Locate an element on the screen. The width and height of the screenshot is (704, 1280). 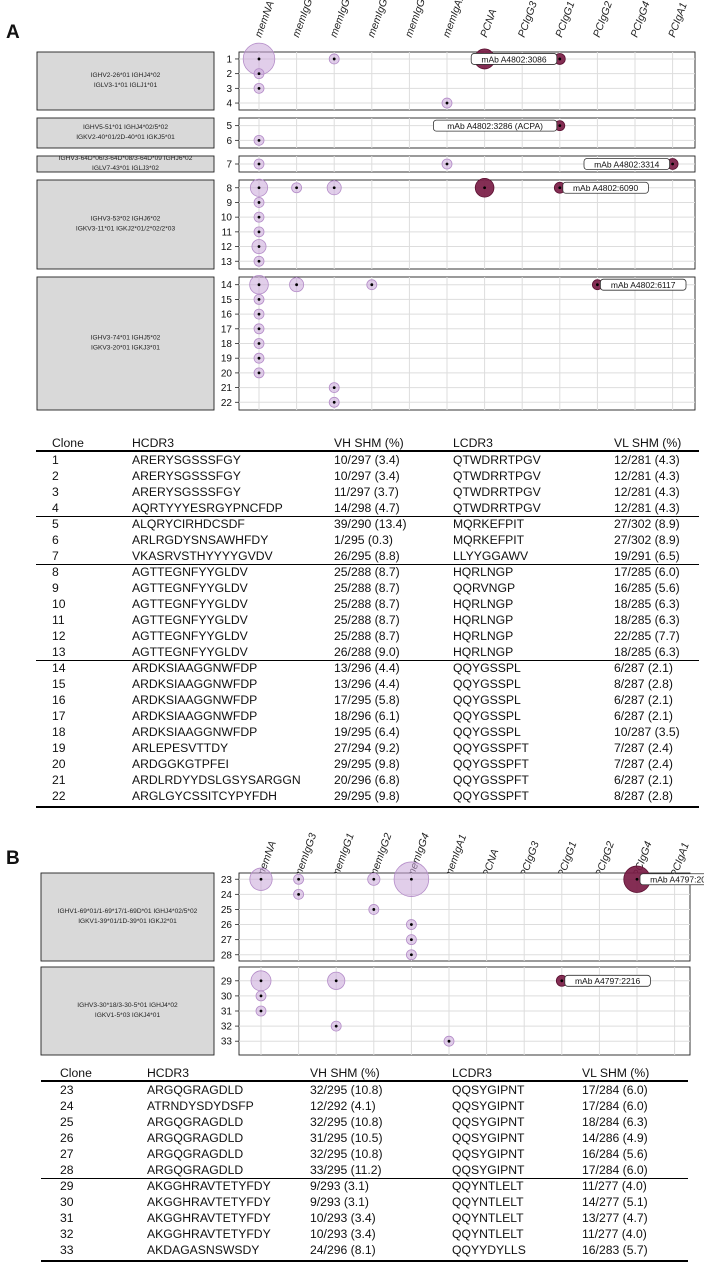
table-cell: ATRNDYSDYDSFP is located at coordinates (200, 1106).